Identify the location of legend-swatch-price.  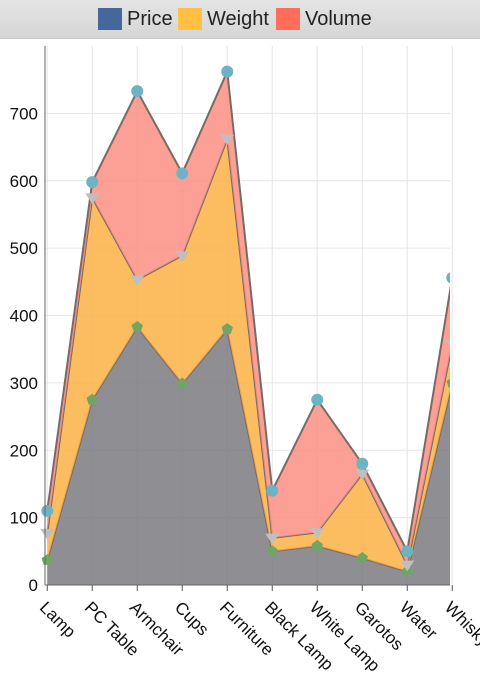
(110, 19).